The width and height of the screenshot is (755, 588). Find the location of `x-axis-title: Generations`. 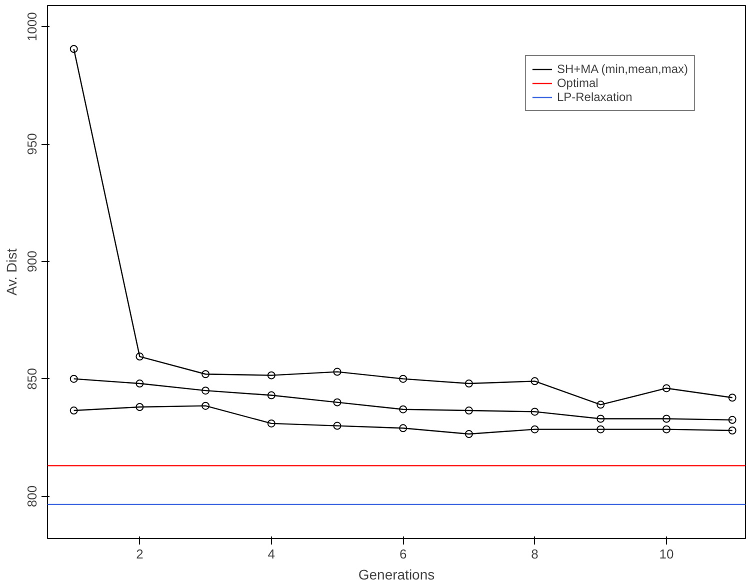

x-axis-title: Generations is located at coordinates (396, 574).